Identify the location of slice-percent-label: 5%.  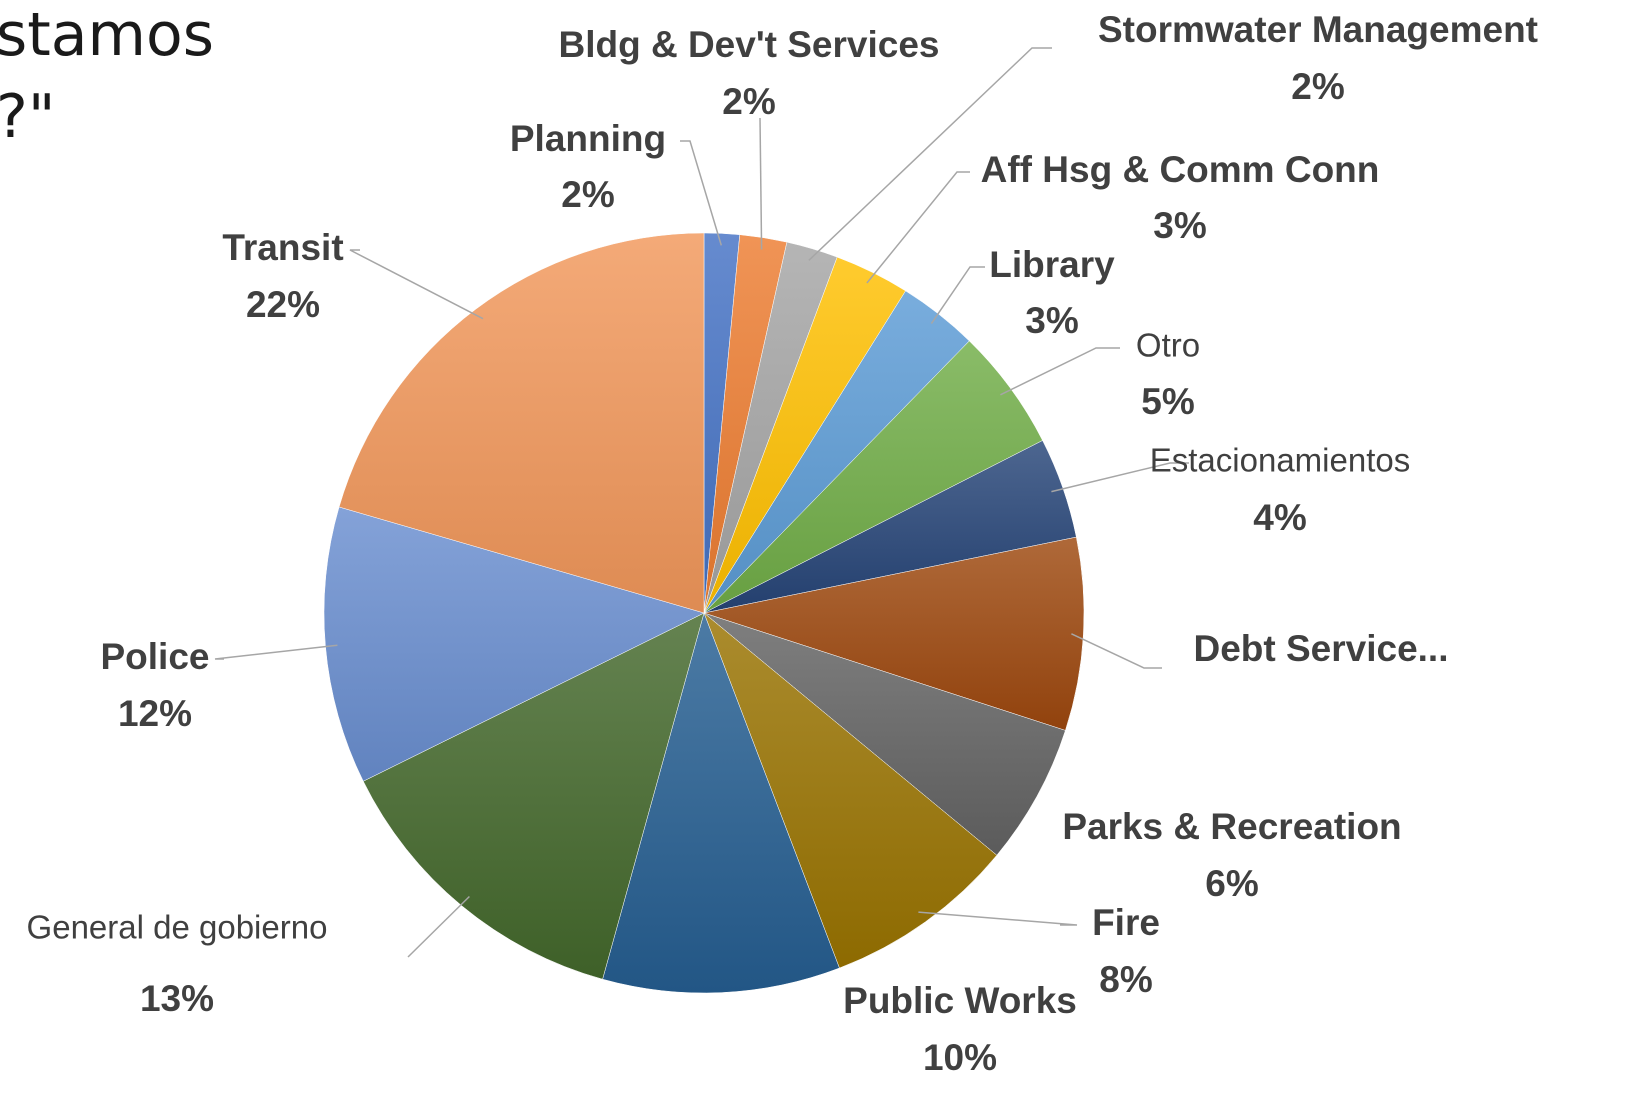
(1167, 401).